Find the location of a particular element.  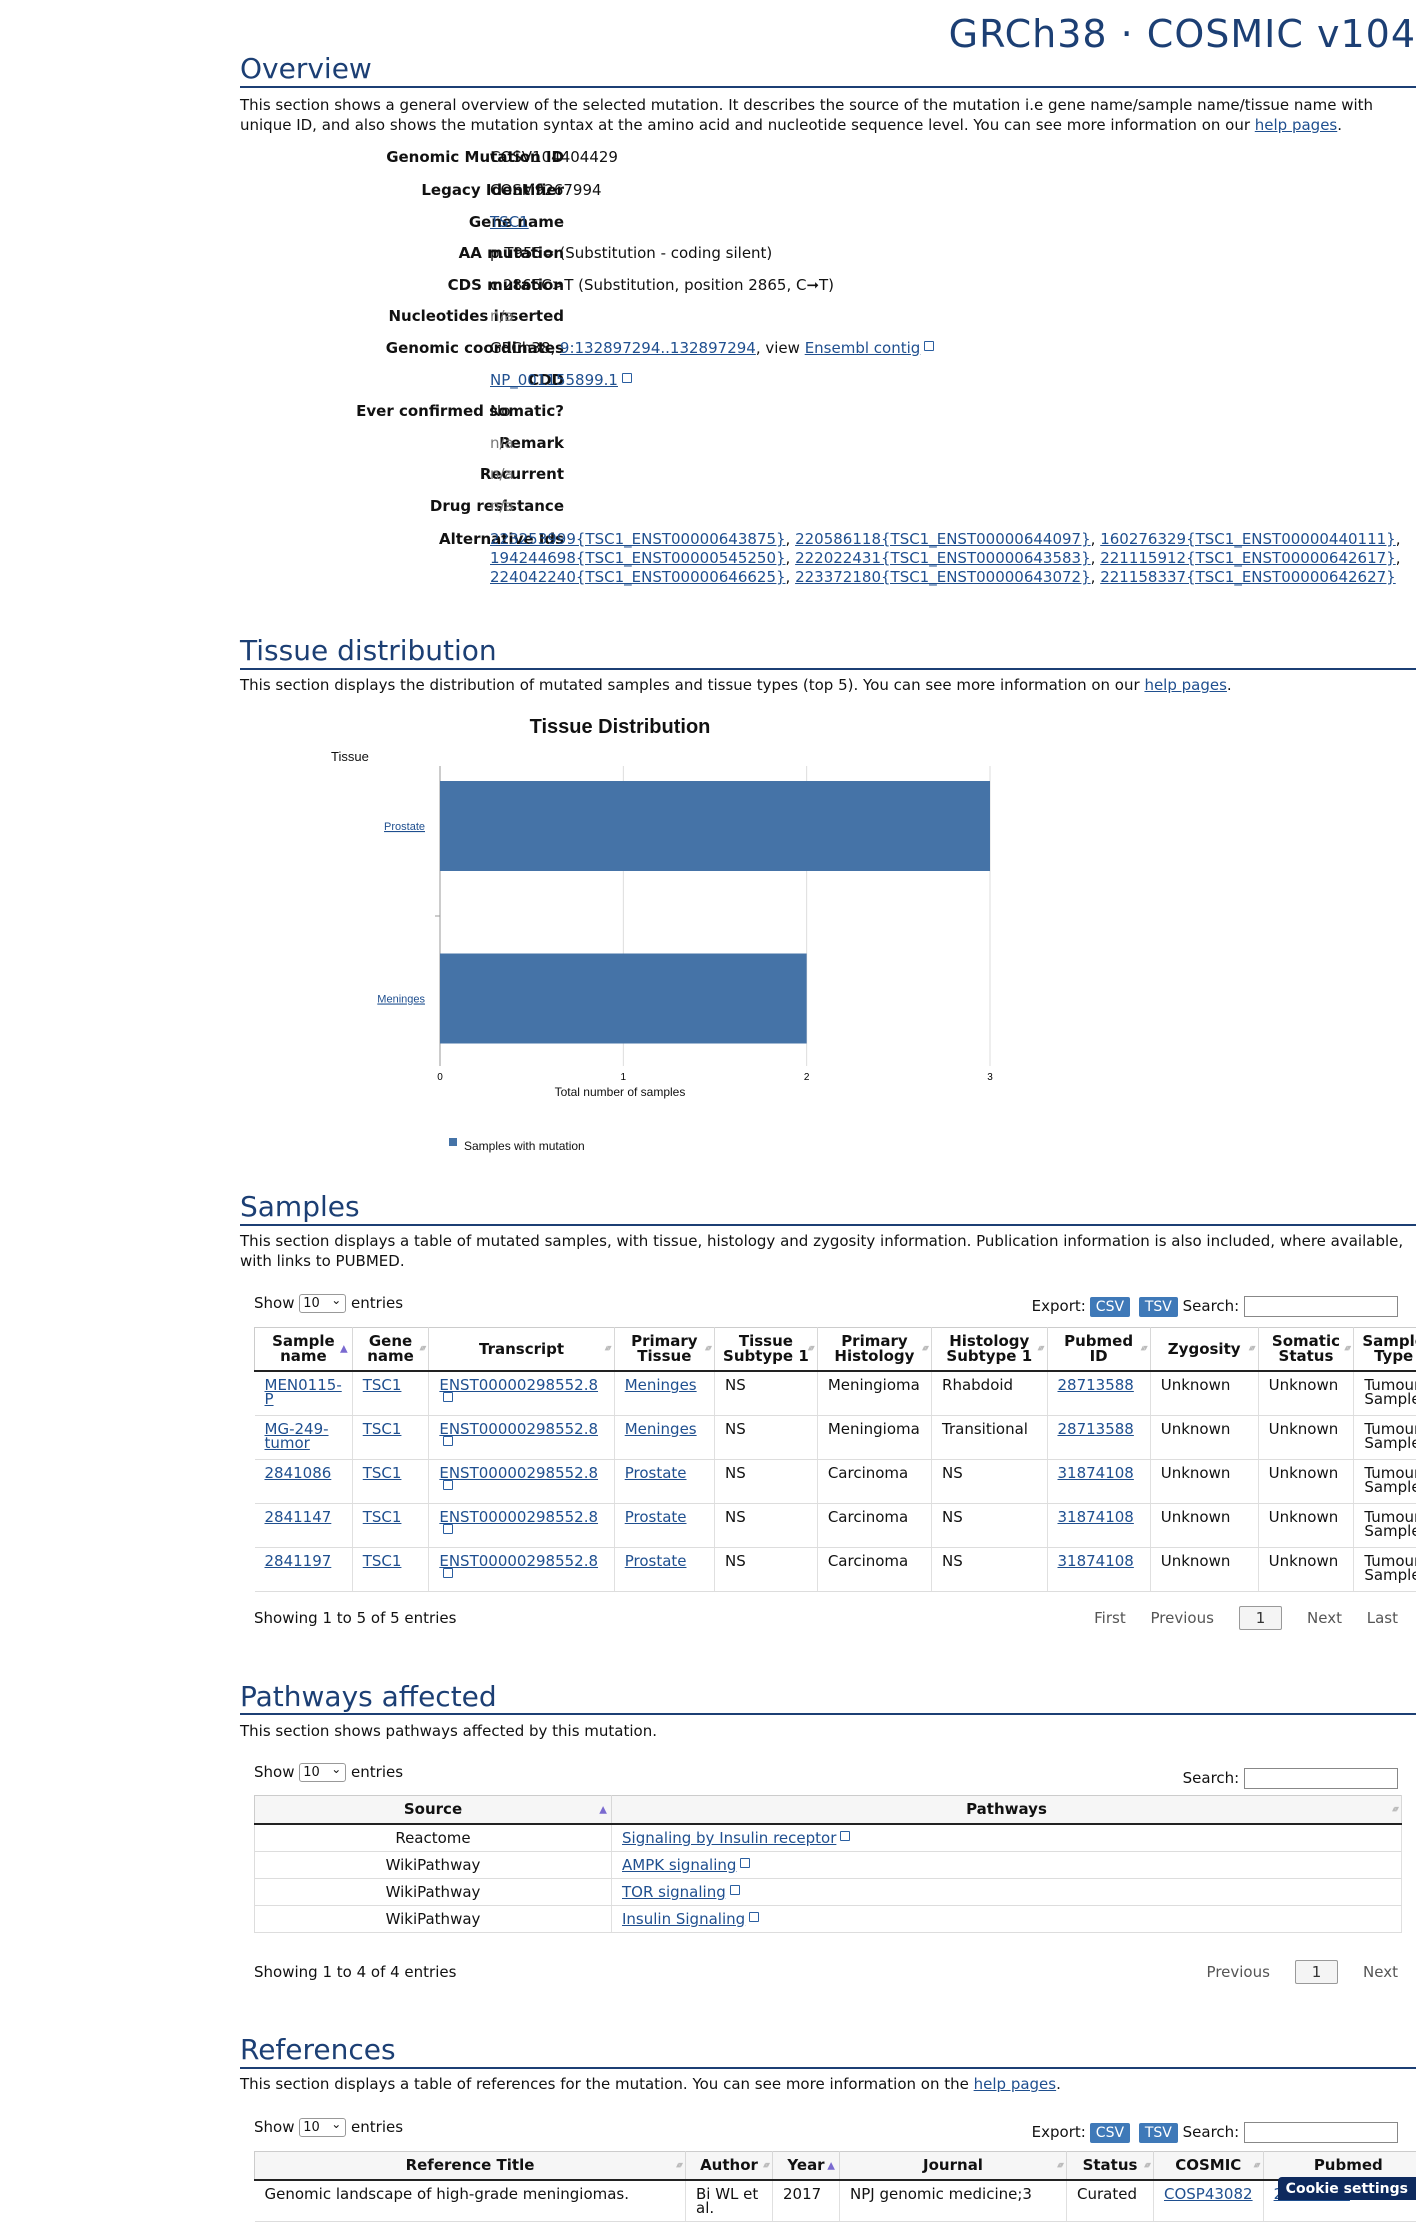

pathway-link: TOR signaling is located at coordinates (681, 1892).